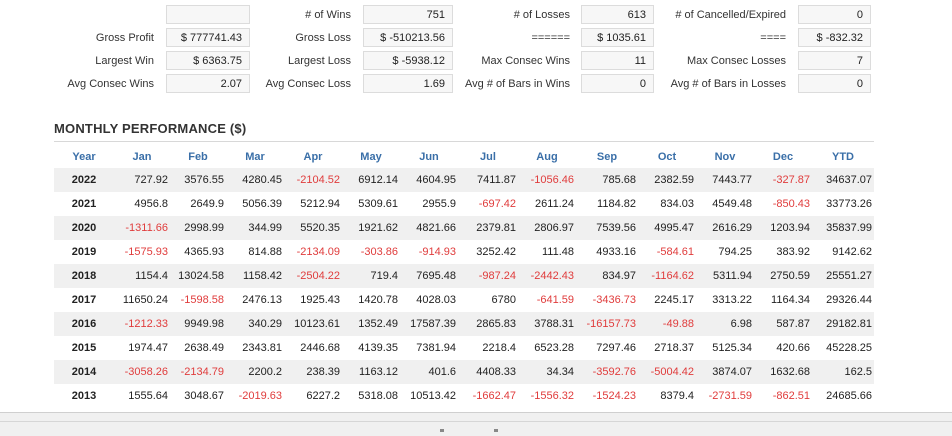  I want to click on value-cell: 5125.34, so click(732, 348).